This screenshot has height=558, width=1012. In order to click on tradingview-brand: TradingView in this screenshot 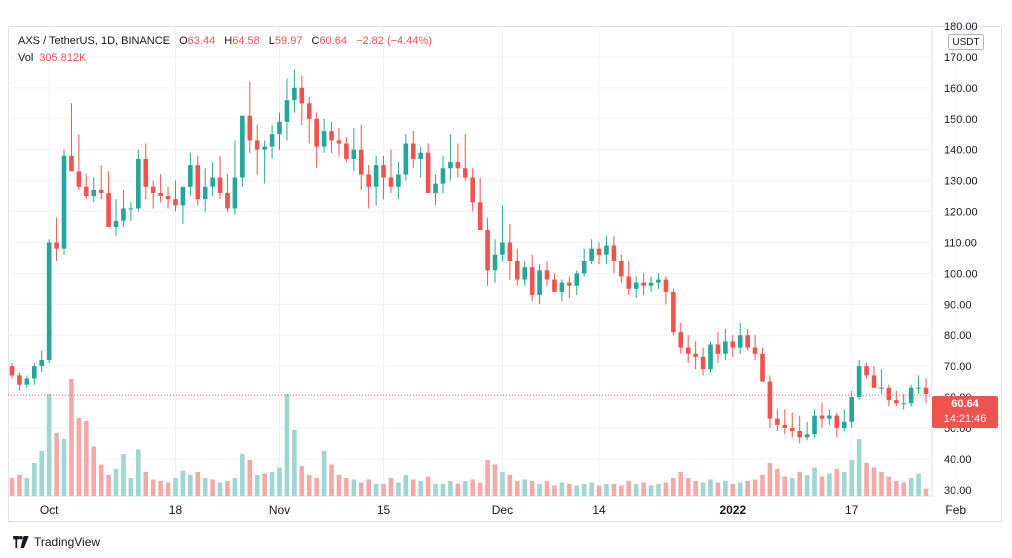, I will do `click(56, 542)`.